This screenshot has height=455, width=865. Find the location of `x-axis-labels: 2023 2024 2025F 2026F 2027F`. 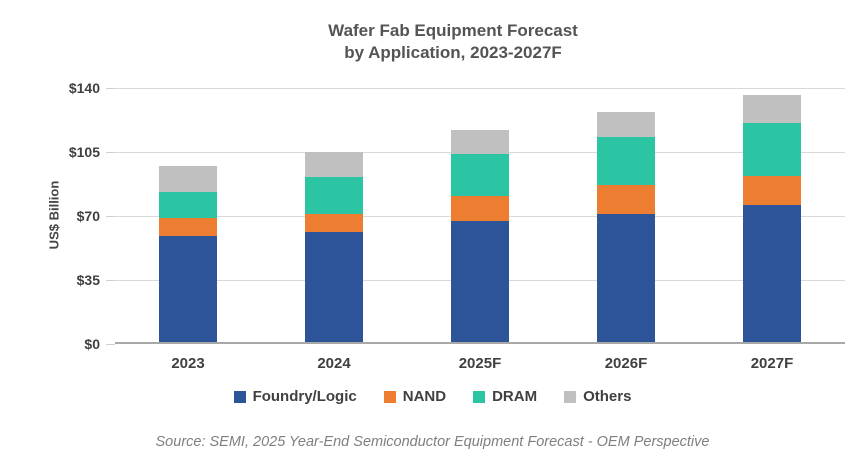

x-axis-labels: 2023 2024 2025F 2026F 2027F is located at coordinates (480, 363).